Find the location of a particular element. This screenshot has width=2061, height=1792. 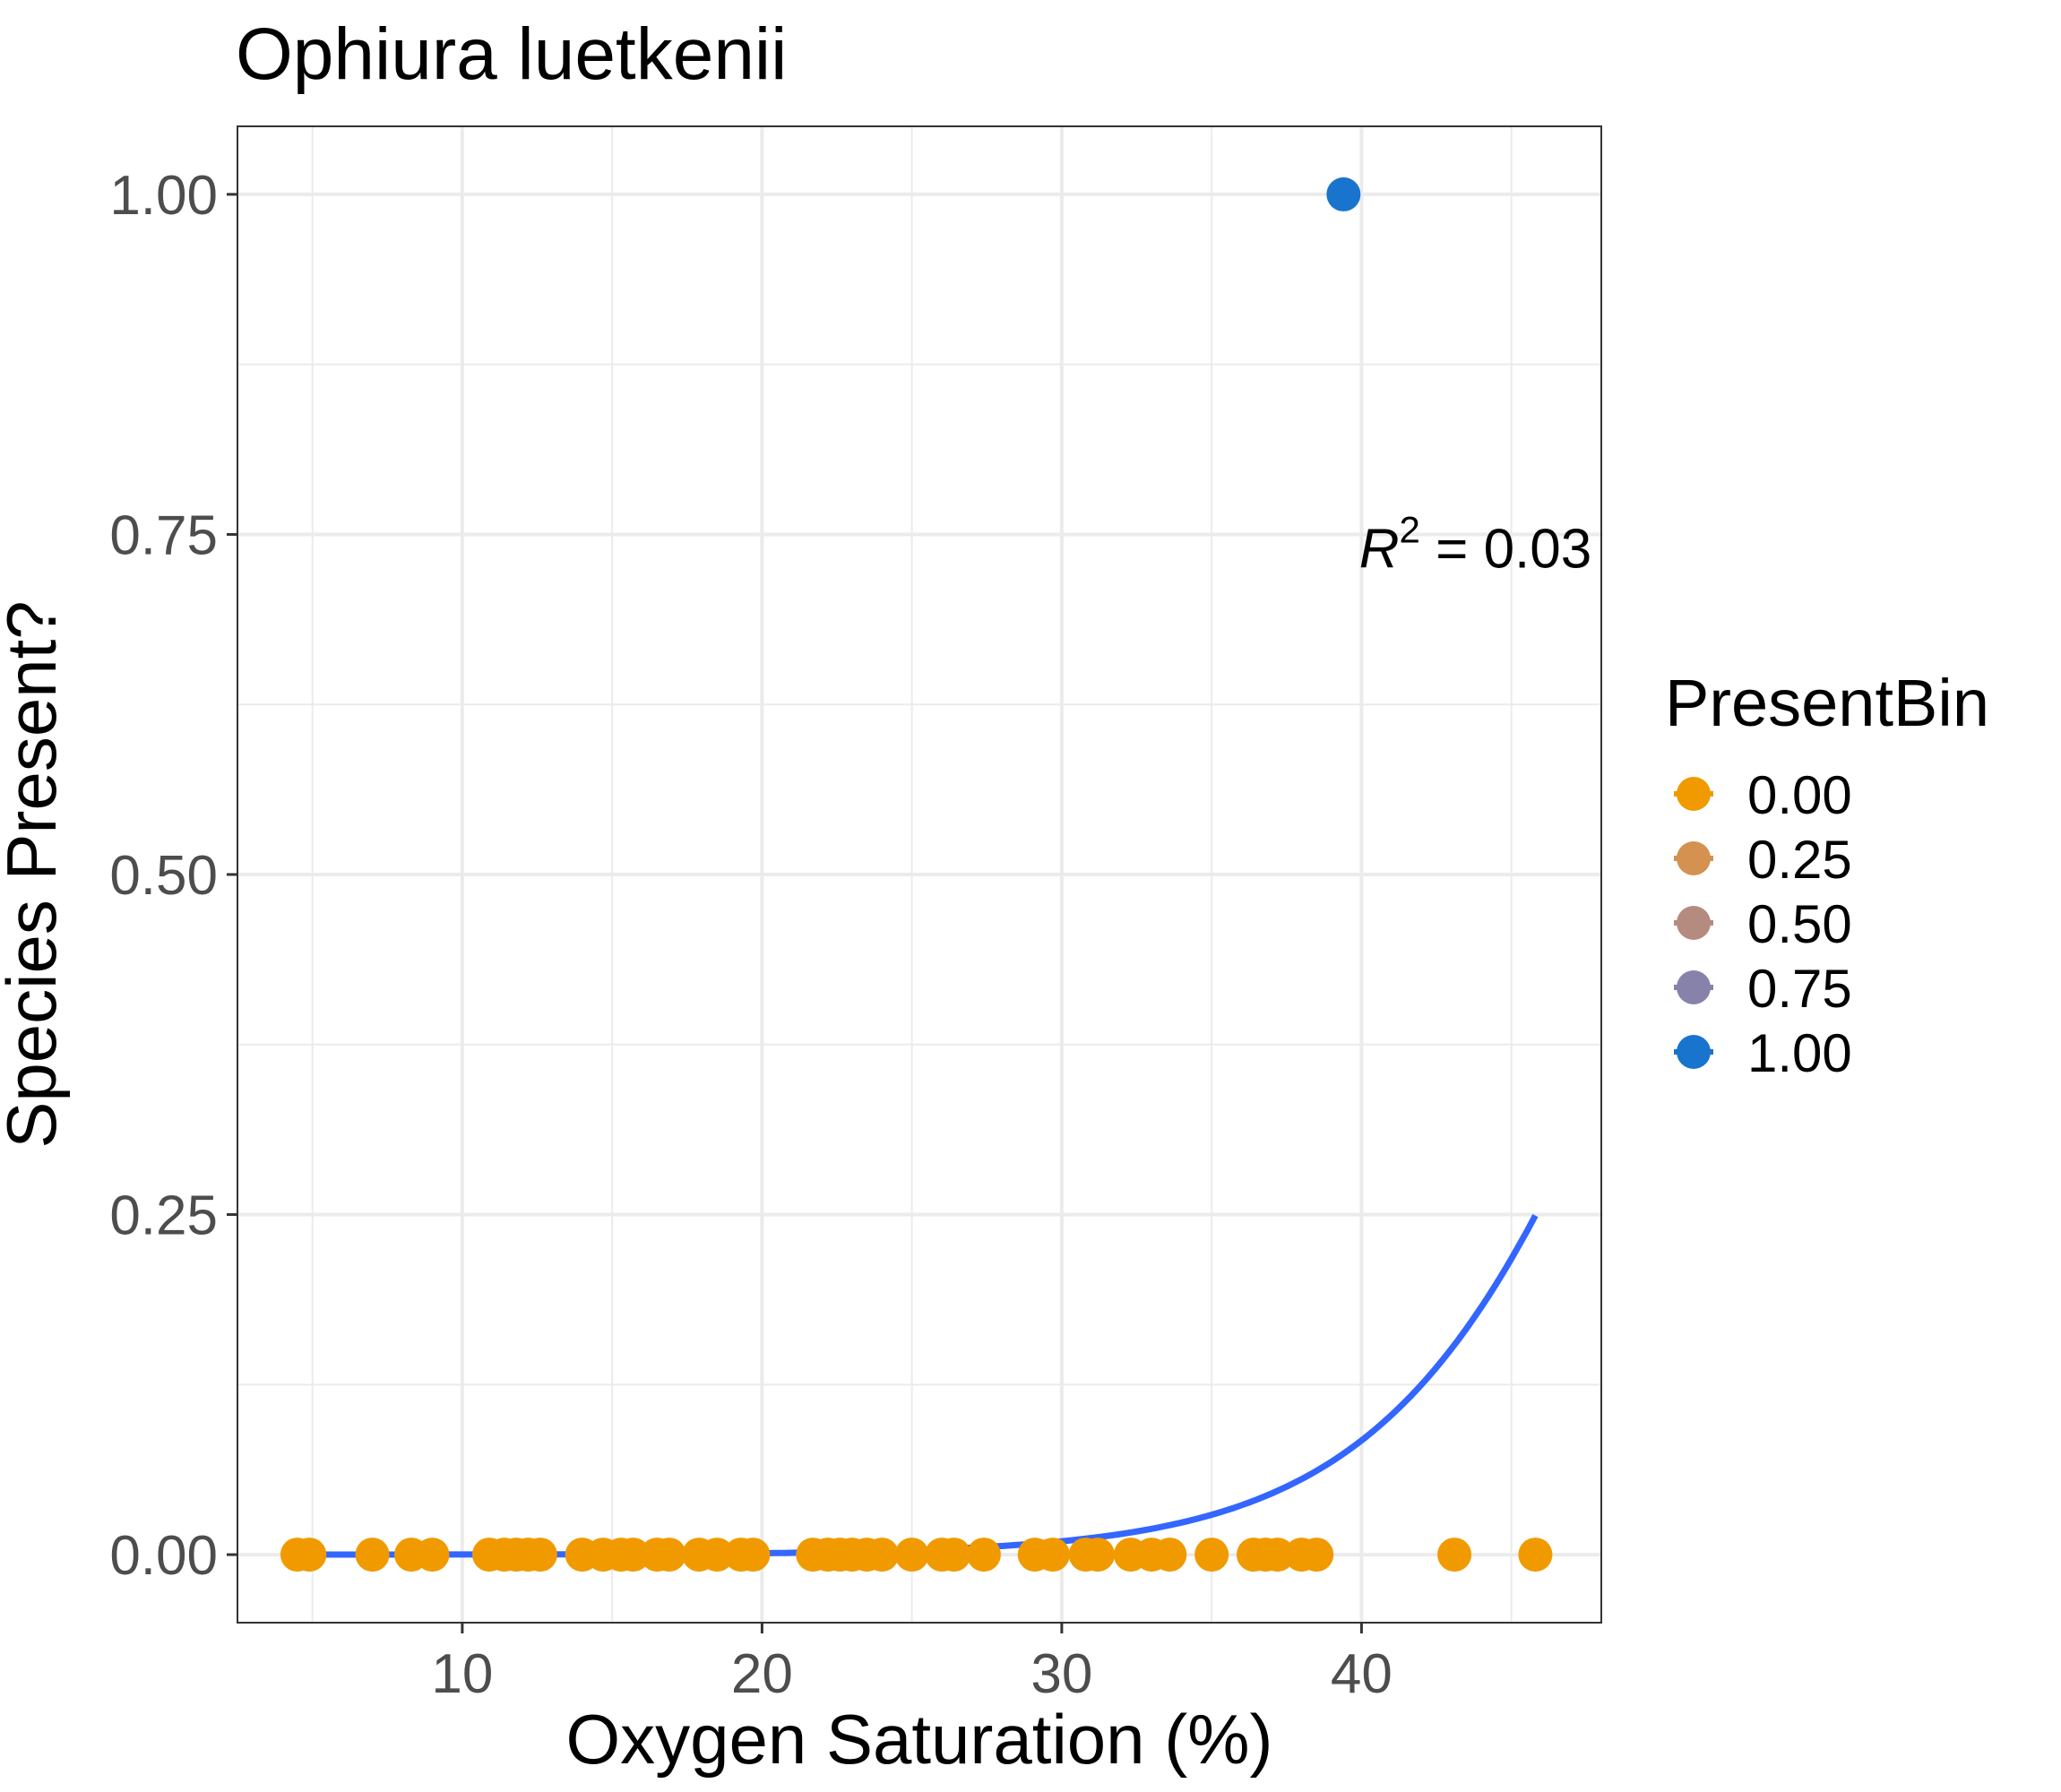

y-axis-label: Species Present? is located at coordinates (35, 874).